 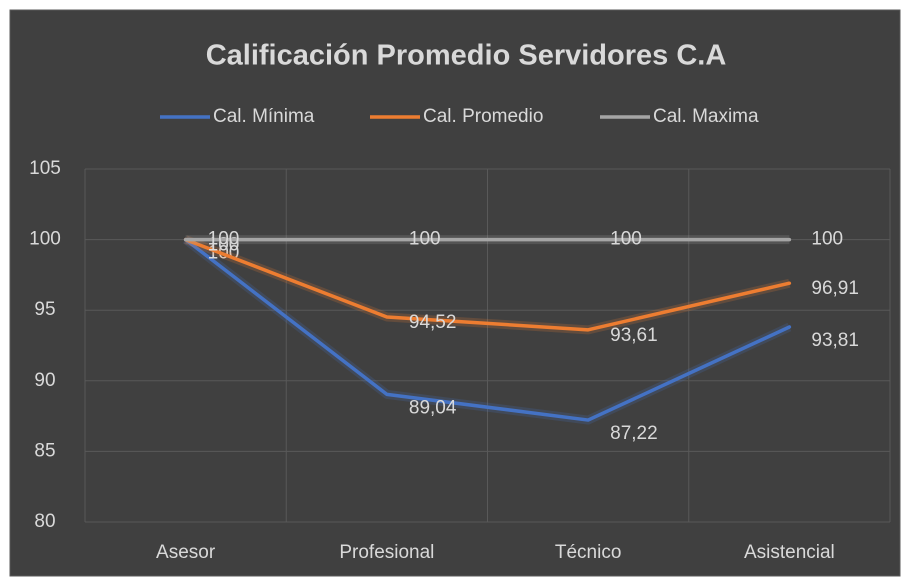 What do you see at coordinates (44, 380) in the screenshot?
I see `y-tick-label: 90` at bounding box center [44, 380].